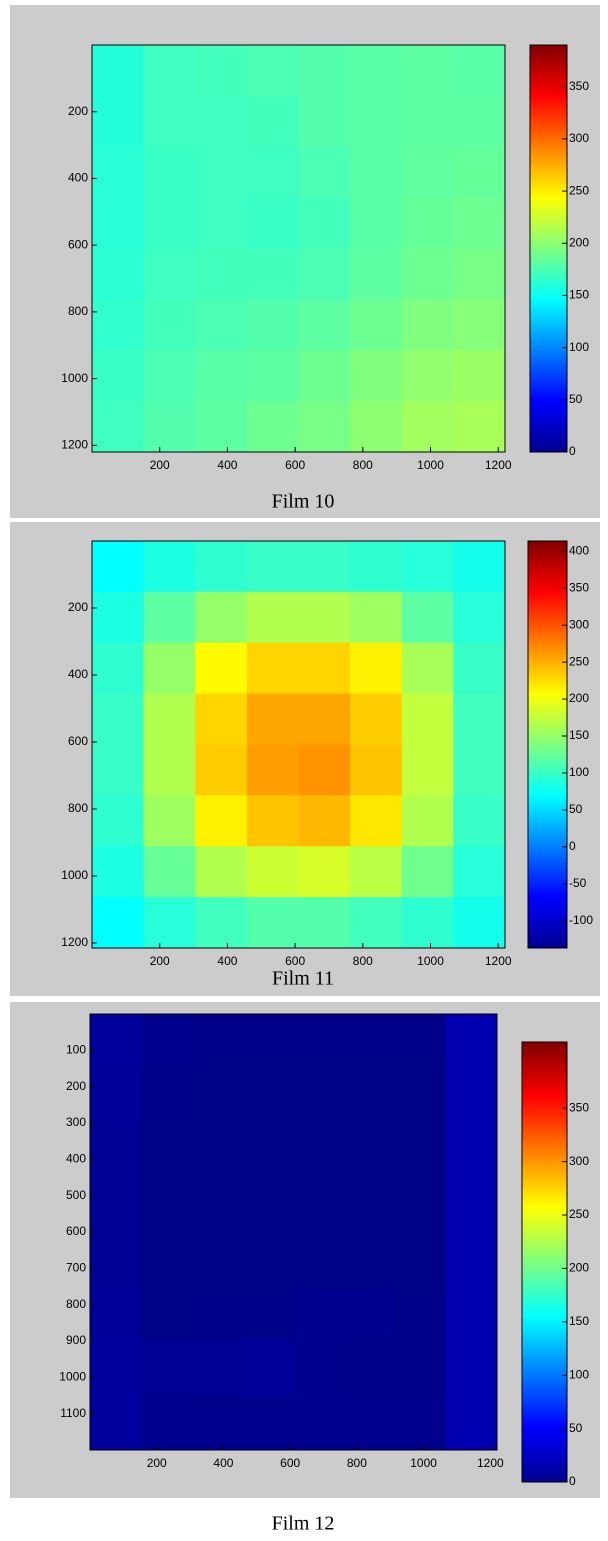  I want to click on y-tick-label: 700, so click(76, 1268).